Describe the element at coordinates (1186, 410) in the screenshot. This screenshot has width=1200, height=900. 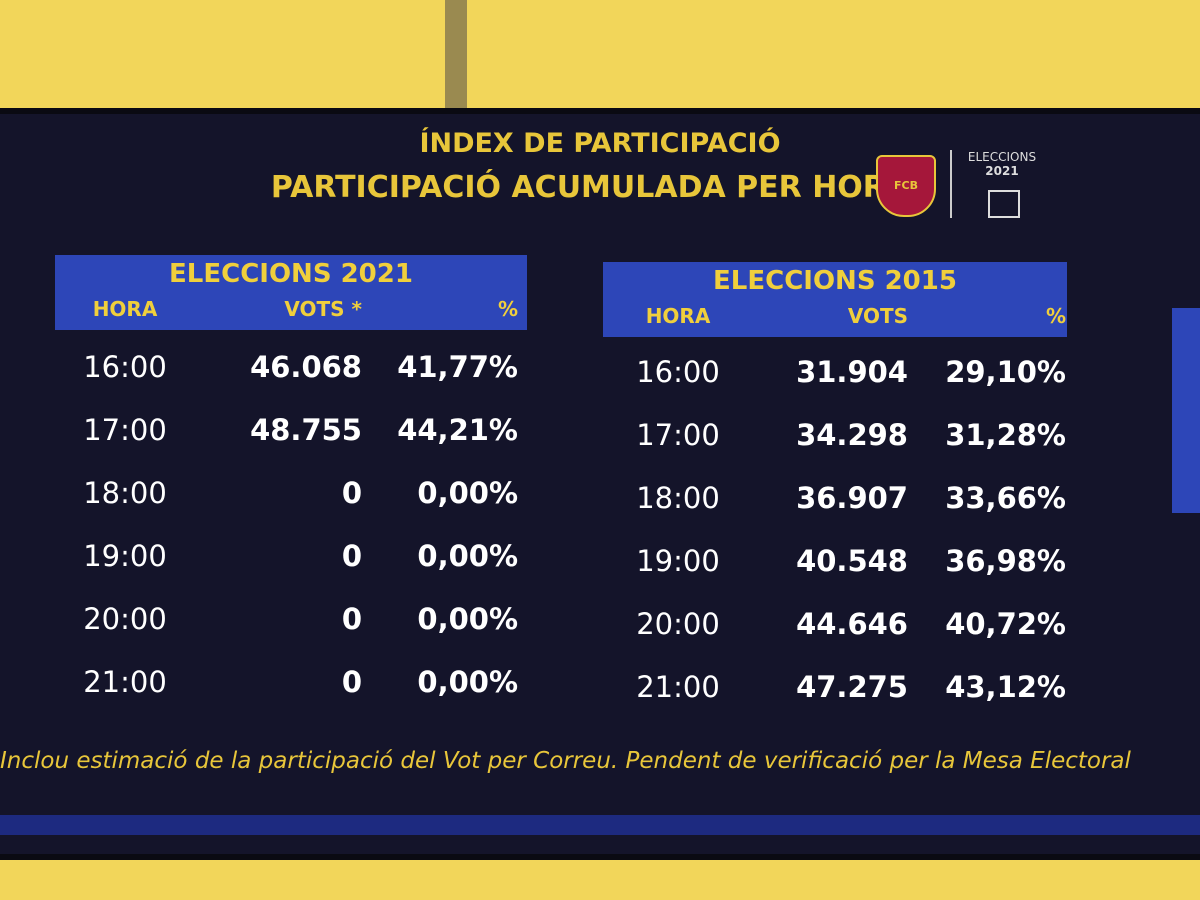
I see `side-bar` at that location.